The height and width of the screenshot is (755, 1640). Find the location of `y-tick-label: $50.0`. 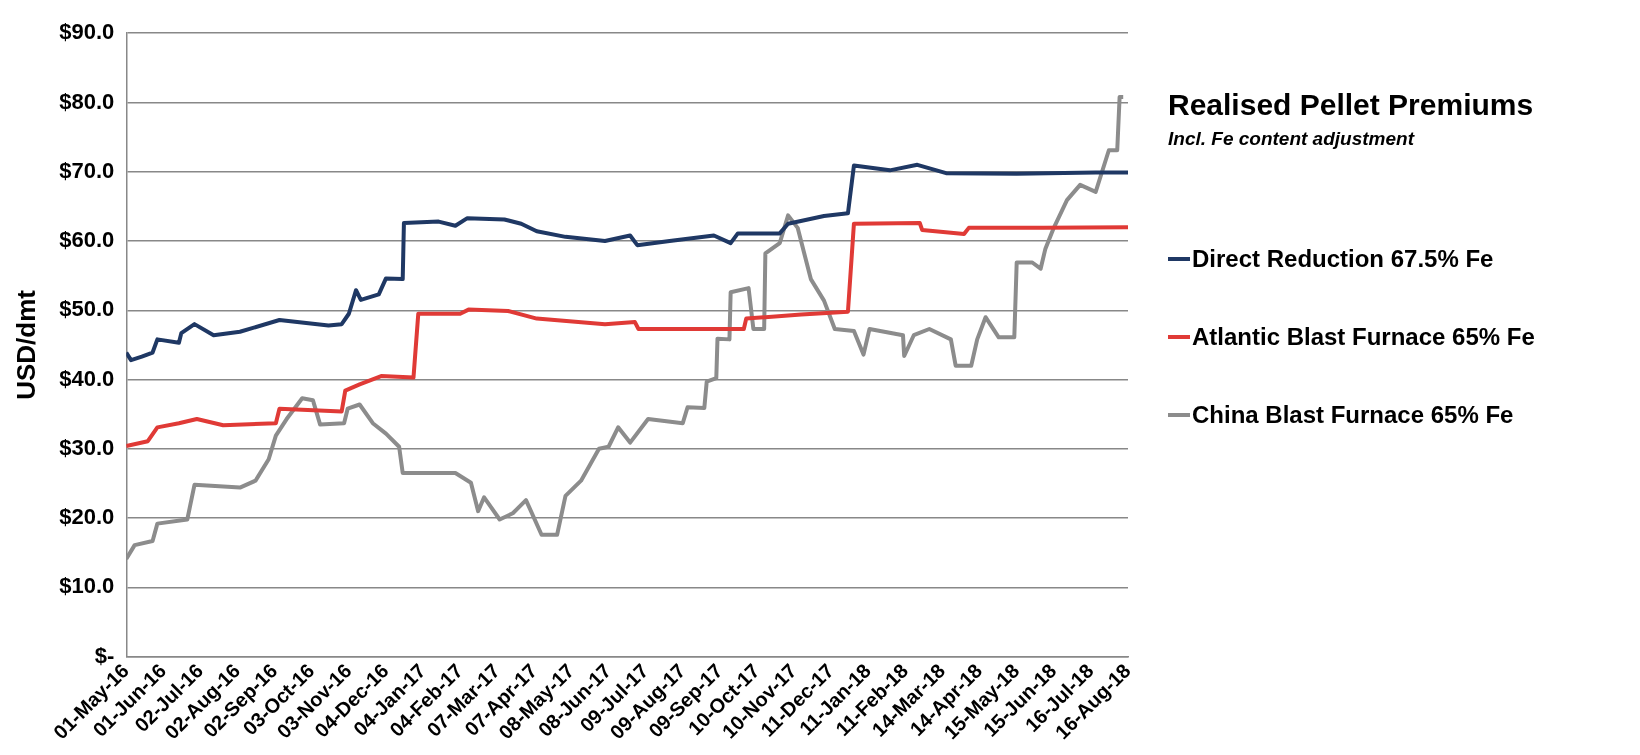

y-tick-label: $50.0 is located at coordinates (87, 309).